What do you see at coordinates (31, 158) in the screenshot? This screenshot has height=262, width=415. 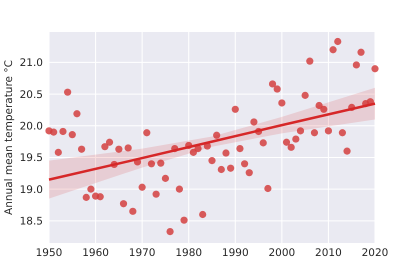 I see `y-tick-label: 19.5` at bounding box center [31, 158].